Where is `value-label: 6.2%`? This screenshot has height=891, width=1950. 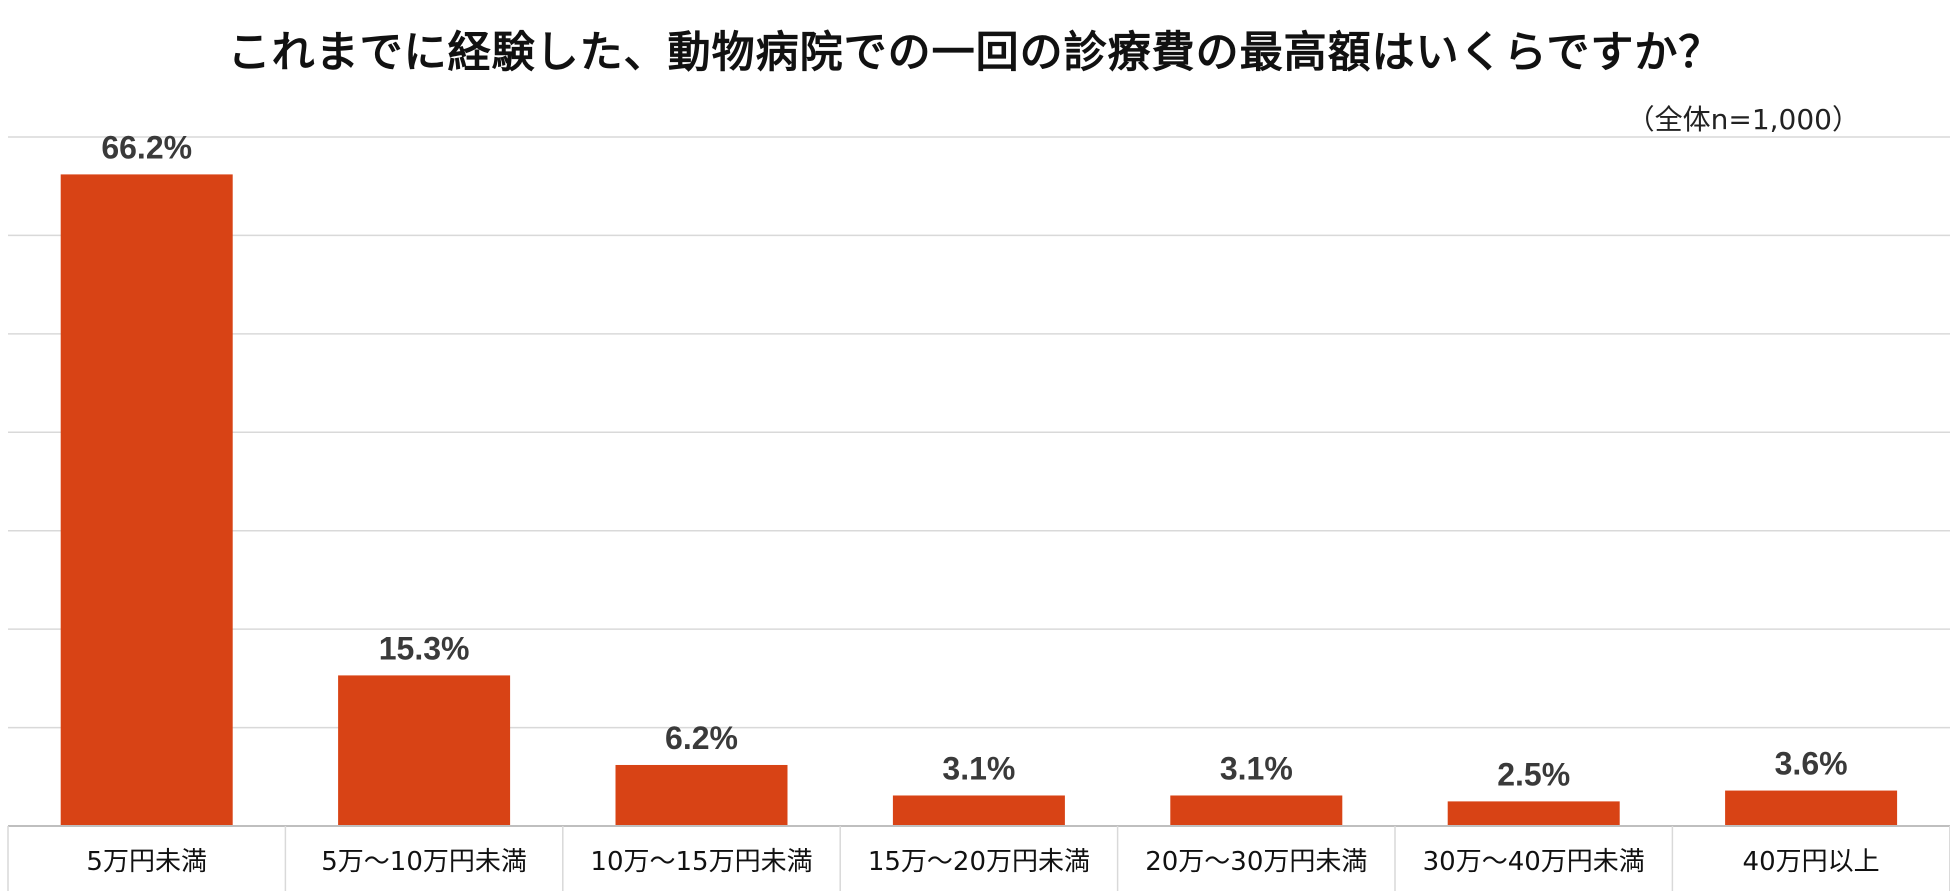
value-label: 6.2% is located at coordinates (701, 738).